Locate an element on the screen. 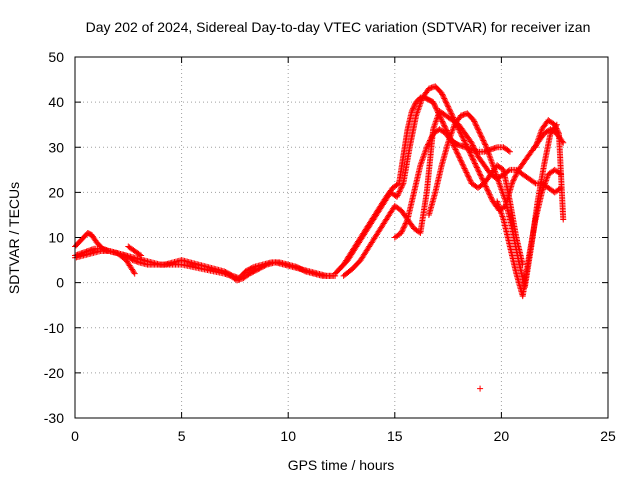 This screenshot has height=480, width=640. series-outlier is located at coordinates (480, 388).